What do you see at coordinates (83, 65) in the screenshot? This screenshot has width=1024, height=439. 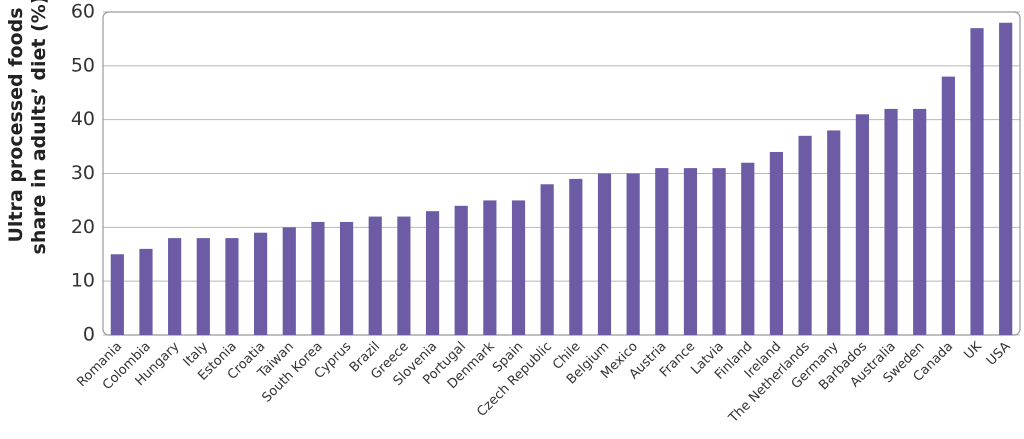 I see `y-tick-label: 50` at bounding box center [83, 65].